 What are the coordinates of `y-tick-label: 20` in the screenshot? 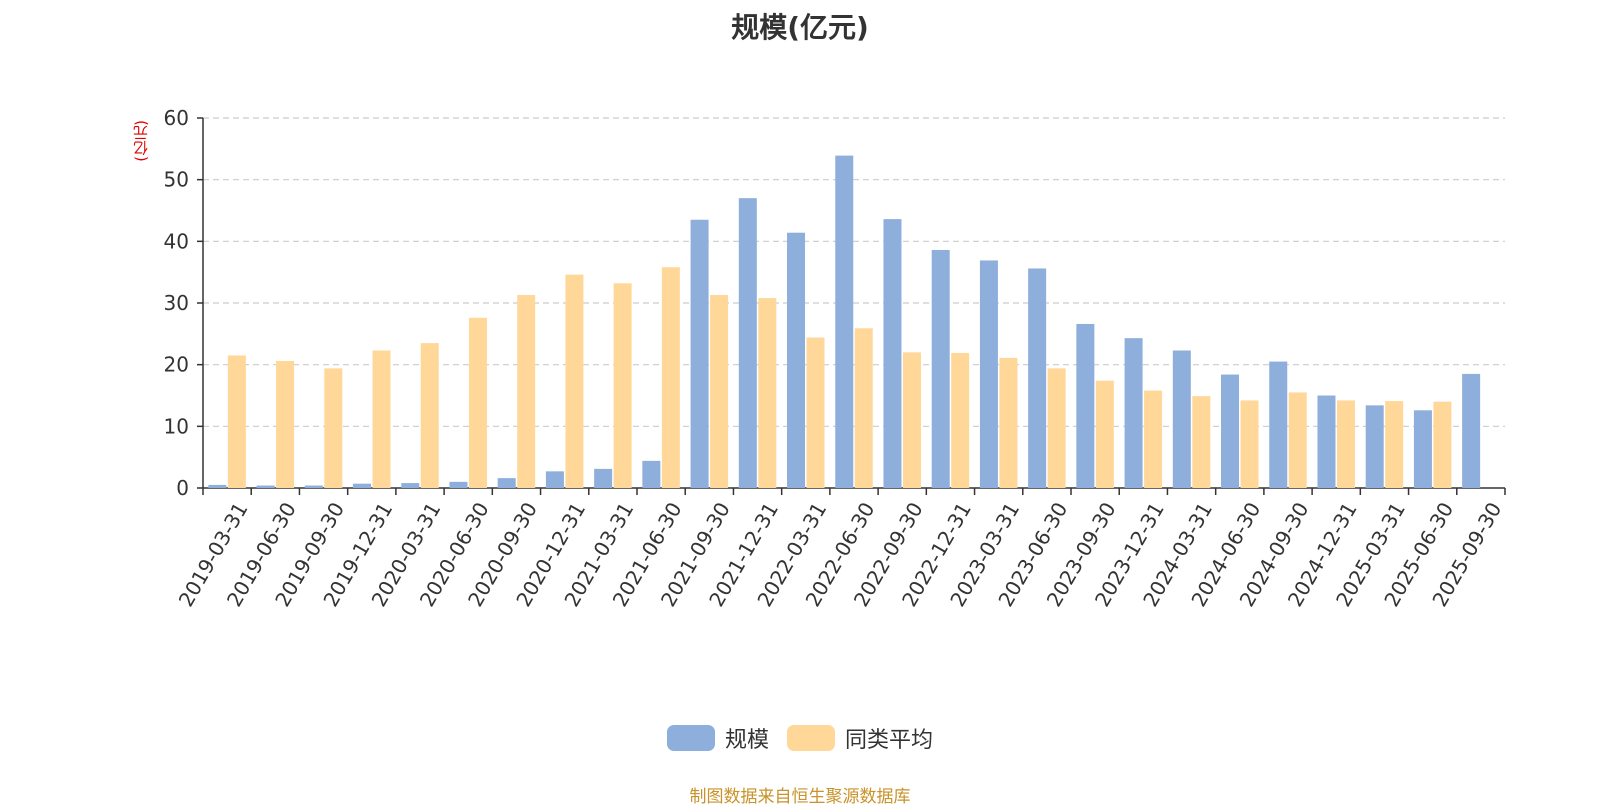 It's located at (176, 365).